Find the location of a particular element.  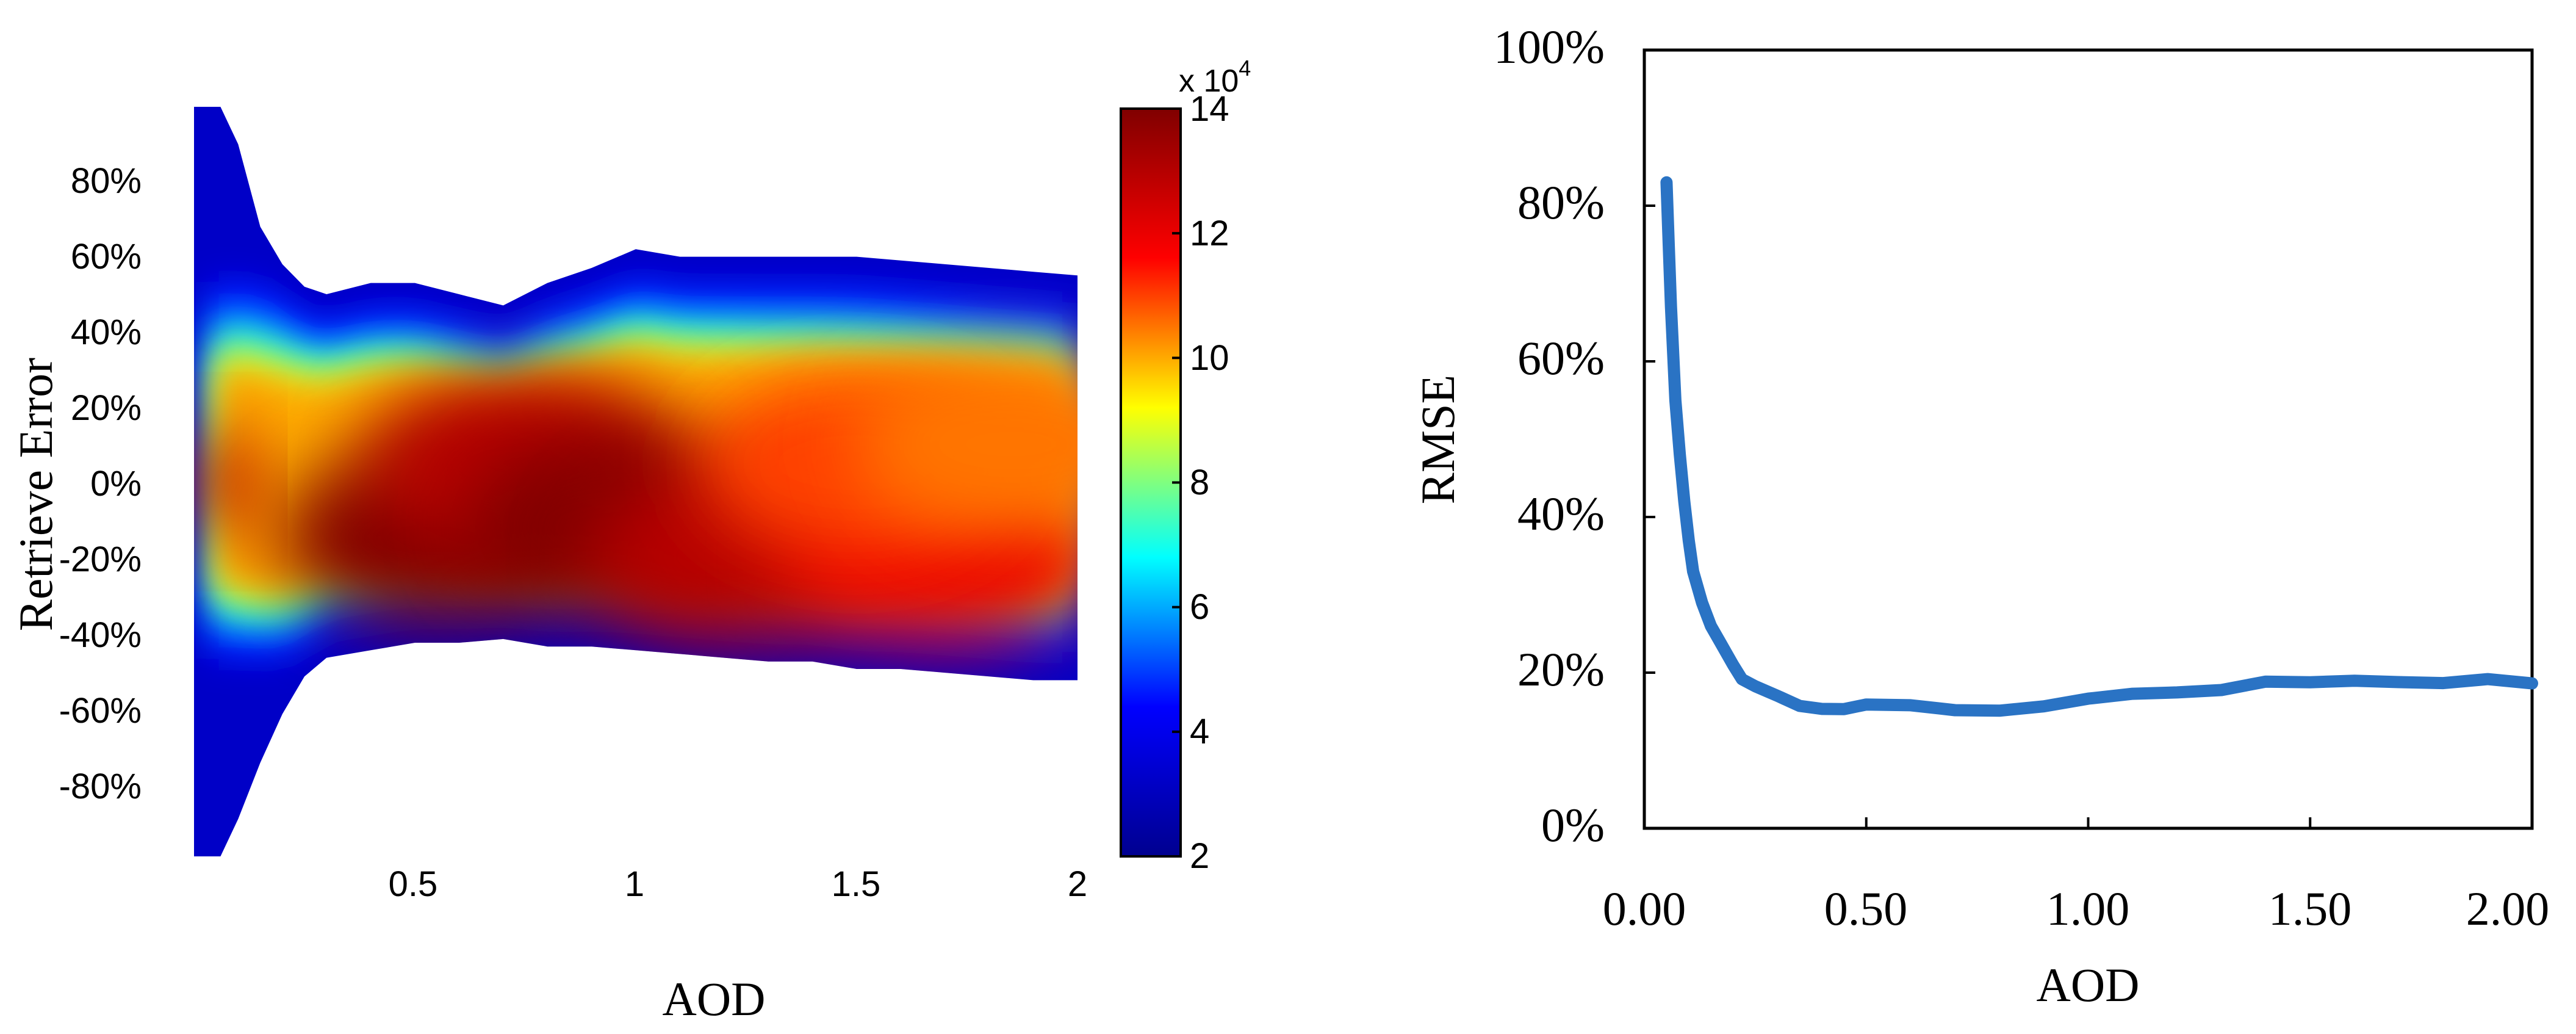

rmse-x-axis-title: AOD is located at coordinates (2088, 984).